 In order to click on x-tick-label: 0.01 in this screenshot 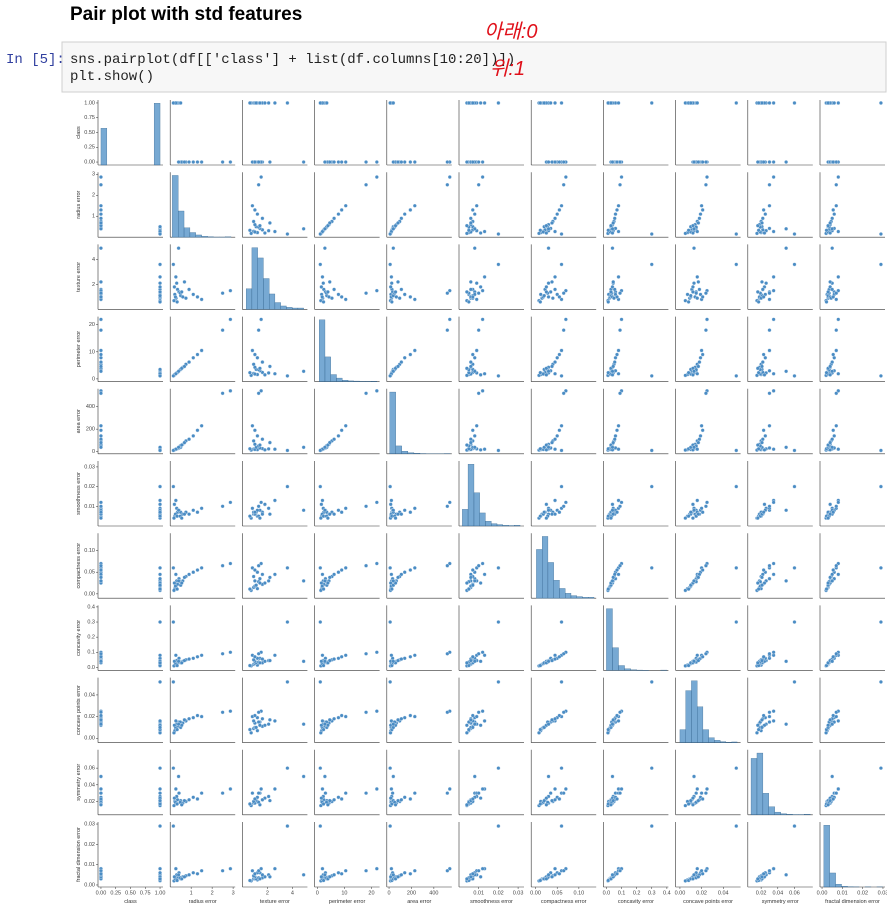, I will do `click(478, 893)`.